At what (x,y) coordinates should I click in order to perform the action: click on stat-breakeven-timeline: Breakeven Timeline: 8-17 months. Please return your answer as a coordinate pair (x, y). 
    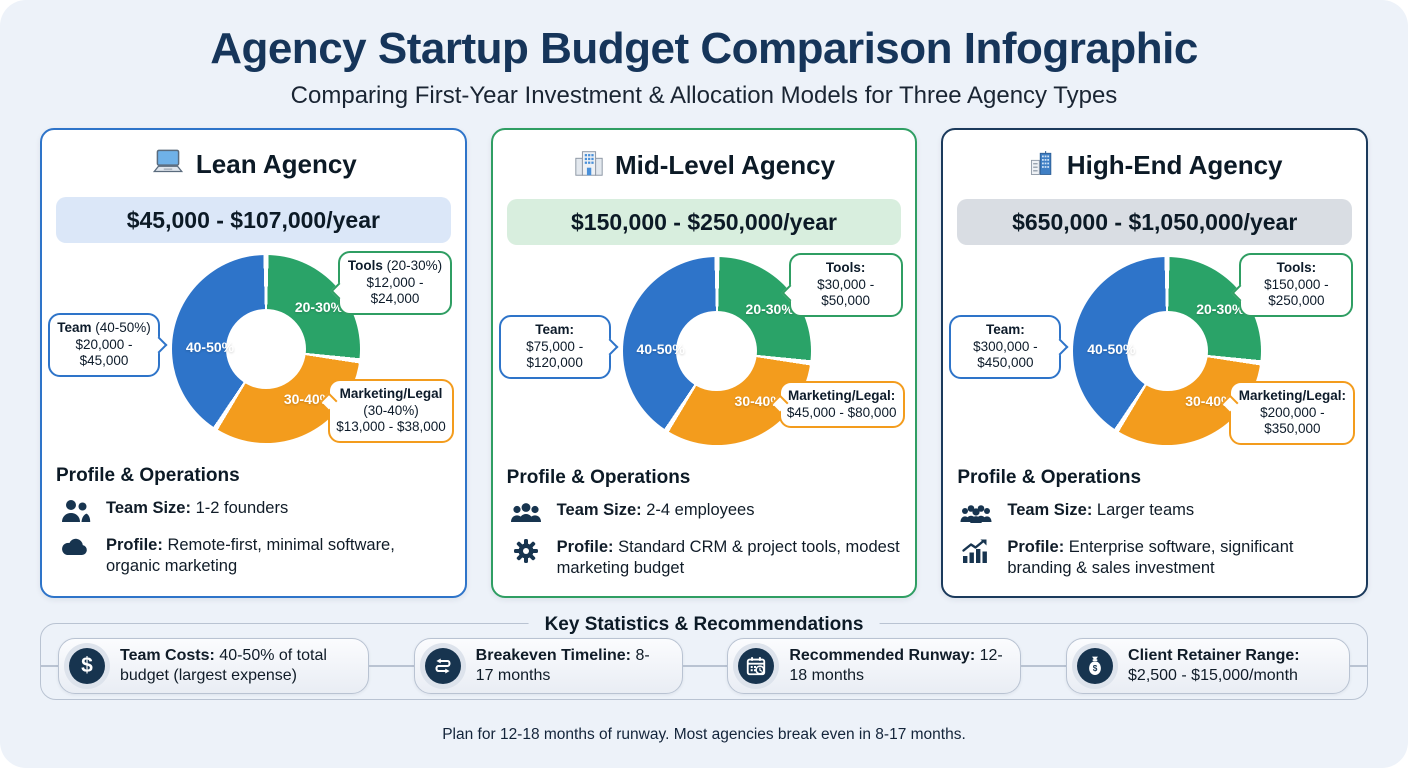
    Looking at the image, I should click on (548, 666).